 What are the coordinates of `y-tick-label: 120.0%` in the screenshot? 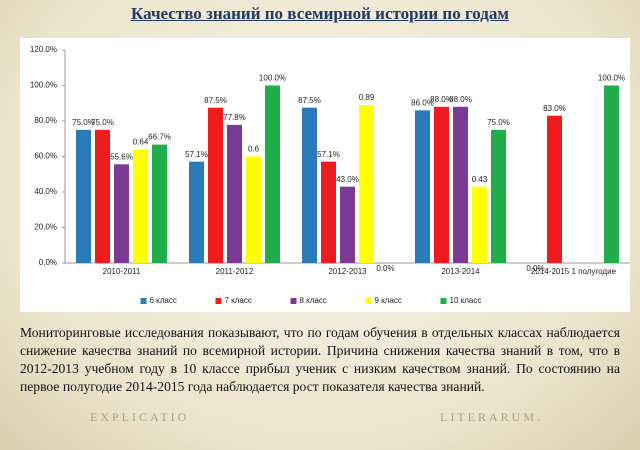 It's located at (43, 49).